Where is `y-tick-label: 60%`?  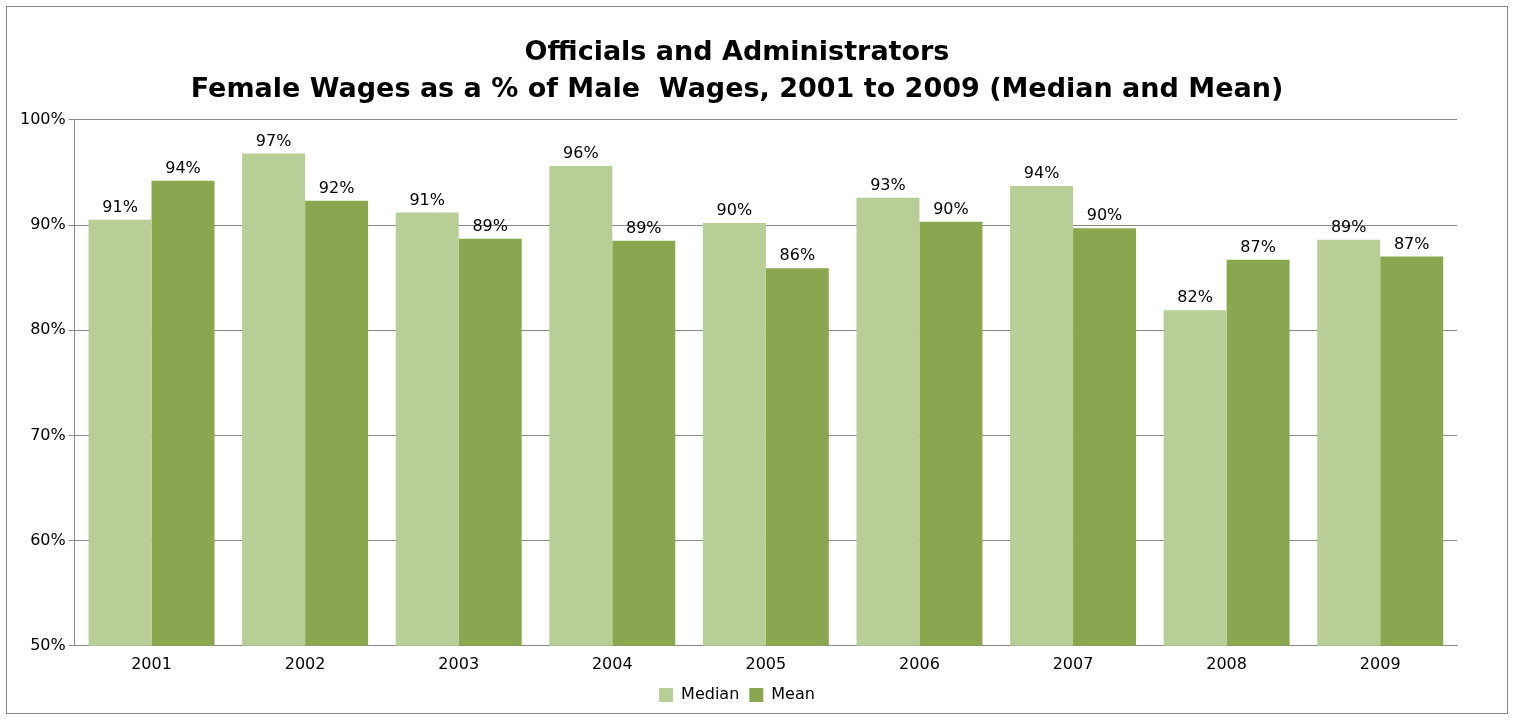 y-tick-label: 60% is located at coordinates (48, 539).